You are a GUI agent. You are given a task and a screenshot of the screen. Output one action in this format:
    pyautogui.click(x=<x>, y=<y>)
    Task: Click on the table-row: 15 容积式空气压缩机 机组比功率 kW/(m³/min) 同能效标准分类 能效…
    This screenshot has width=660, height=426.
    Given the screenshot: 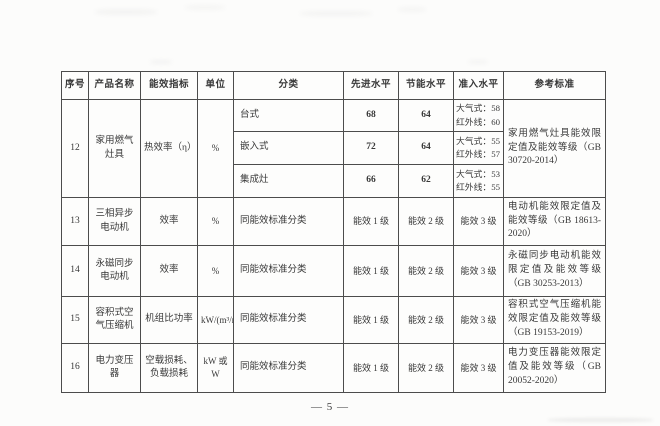 What is the action you would take?
    pyautogui.click(x=333, y=320)
    